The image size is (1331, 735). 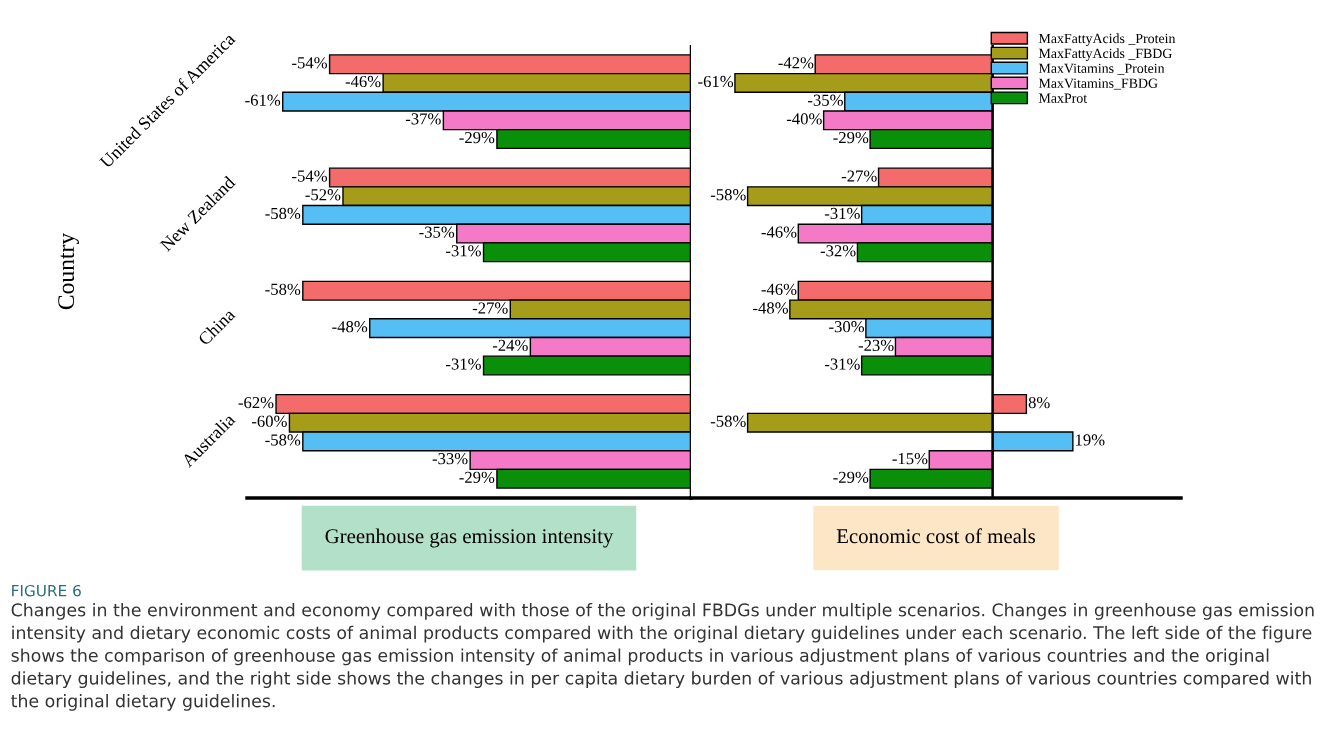 What do you see at coordinates (1039, 402) in the screenshot?
I see `data-label: 8%` at bounding box center [1039, 402].